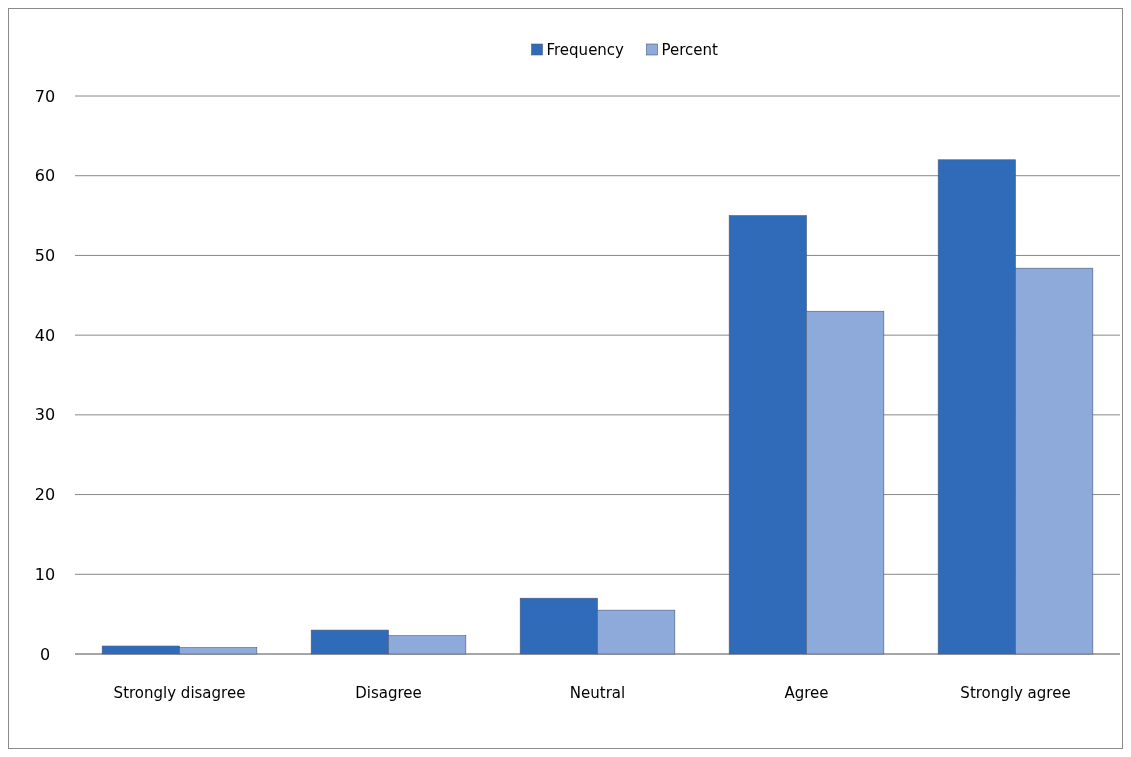  I want to click on y-tick-label: 30, so click(45, 415).